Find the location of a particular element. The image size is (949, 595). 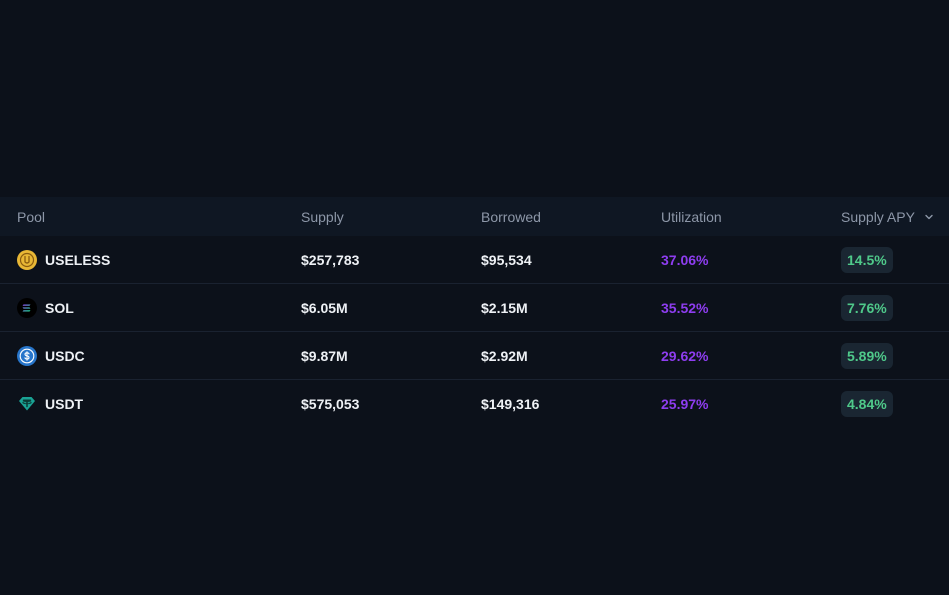

apy-badge: 4.84% is located at coordinates (867, 403).